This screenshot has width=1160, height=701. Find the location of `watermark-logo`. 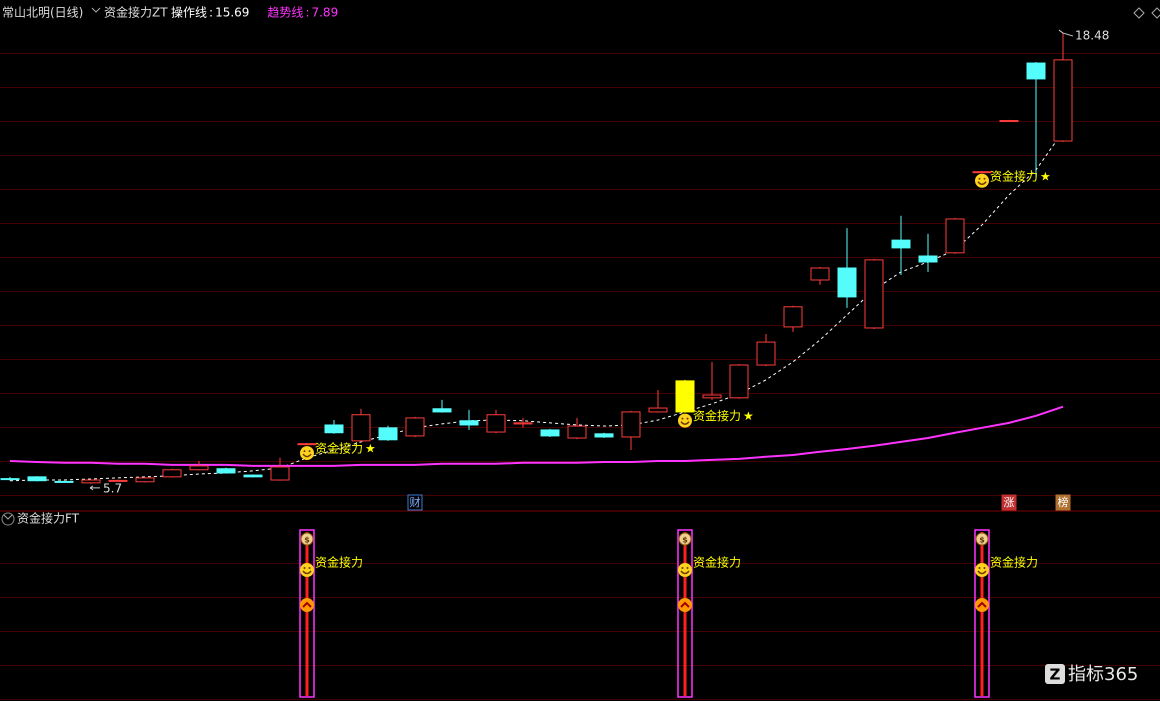

watermark-logo is located at coordinates (1055, 674).